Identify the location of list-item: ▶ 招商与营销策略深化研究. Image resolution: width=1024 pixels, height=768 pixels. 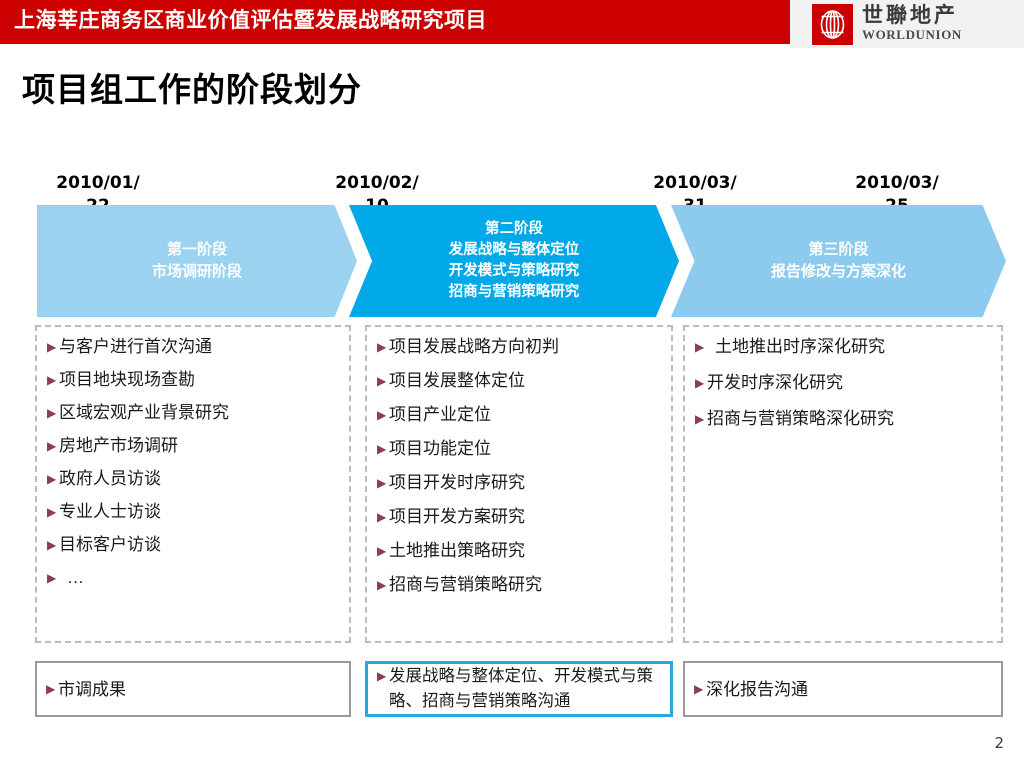
(845, 419).